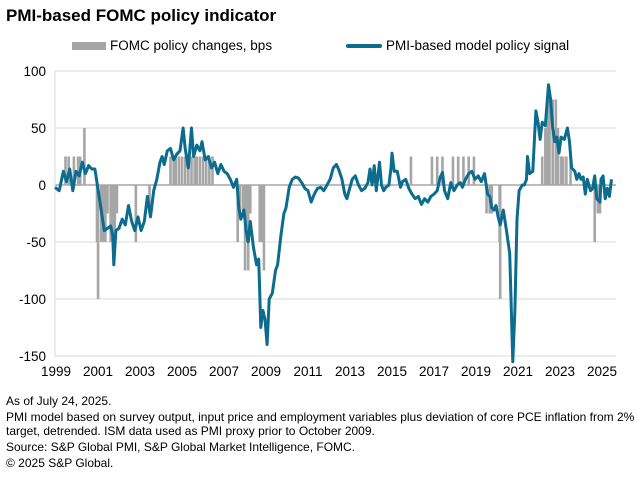 The width and height of the screenshot is (637, 480). I want to click on y-tick-label: 50, so click(38, 128).